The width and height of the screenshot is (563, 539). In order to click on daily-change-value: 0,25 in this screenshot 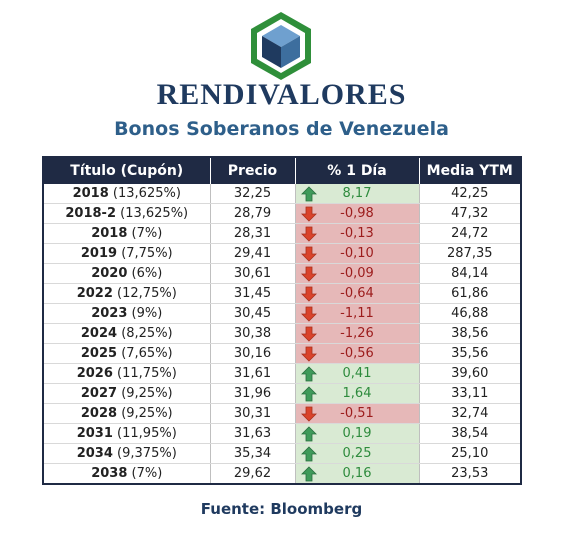, I will do `click(357, 453)`.